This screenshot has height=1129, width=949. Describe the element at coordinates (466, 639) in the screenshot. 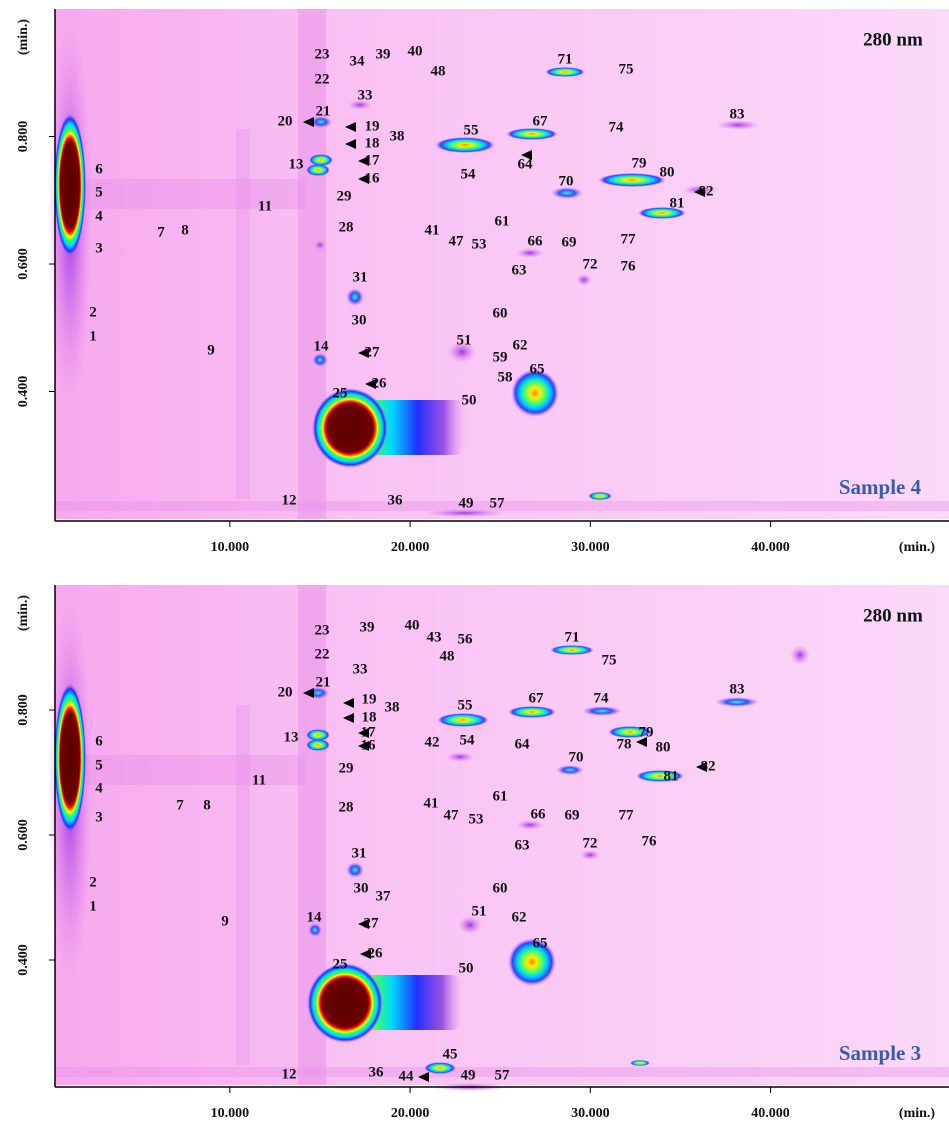

I see `peak-label: 56` at that location.